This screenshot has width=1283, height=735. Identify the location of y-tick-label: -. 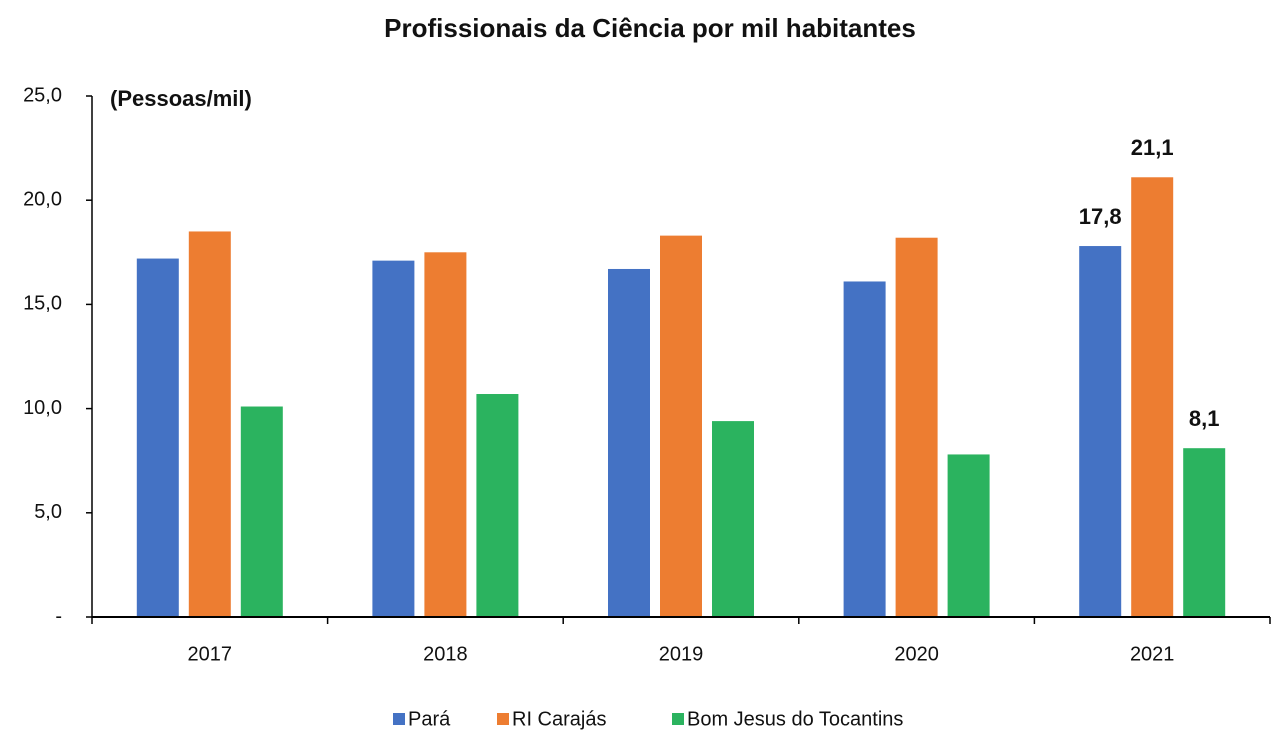
(58, 616).